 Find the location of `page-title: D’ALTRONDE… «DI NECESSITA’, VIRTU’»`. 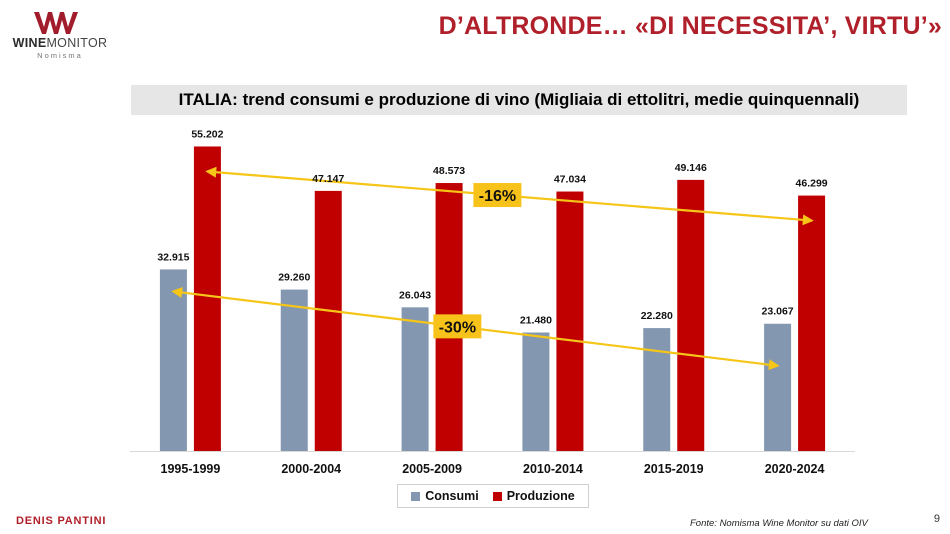

page-title: D’ALTRONDE… «DI NECESSITA’, VIRTU’» is located at coordinates (690, 26).